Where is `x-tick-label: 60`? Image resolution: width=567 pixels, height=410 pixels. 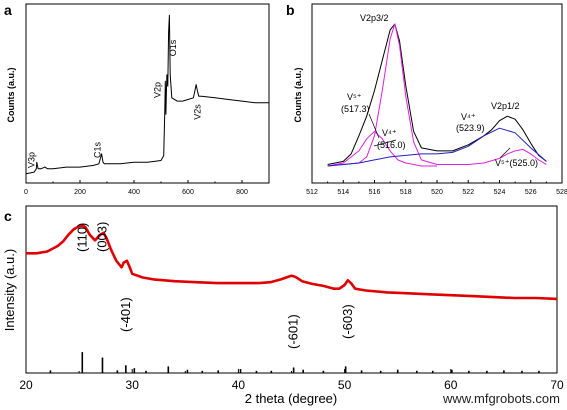 x-tick-label: 60 is located at coordinates (451, 385).